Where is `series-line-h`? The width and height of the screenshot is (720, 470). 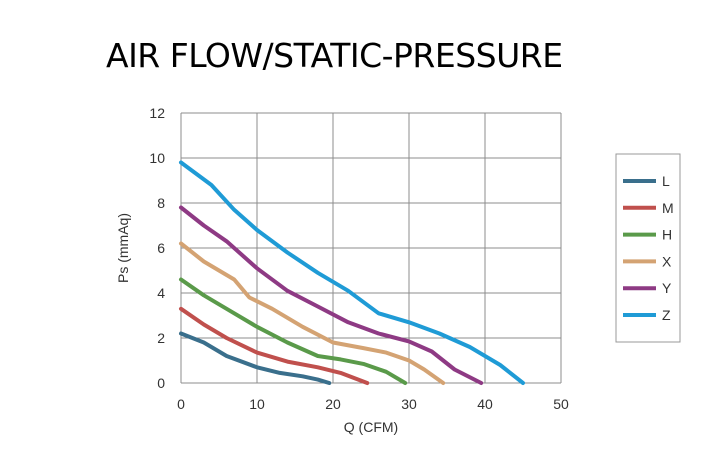 series-line-h is located at coordinates (293, 331).